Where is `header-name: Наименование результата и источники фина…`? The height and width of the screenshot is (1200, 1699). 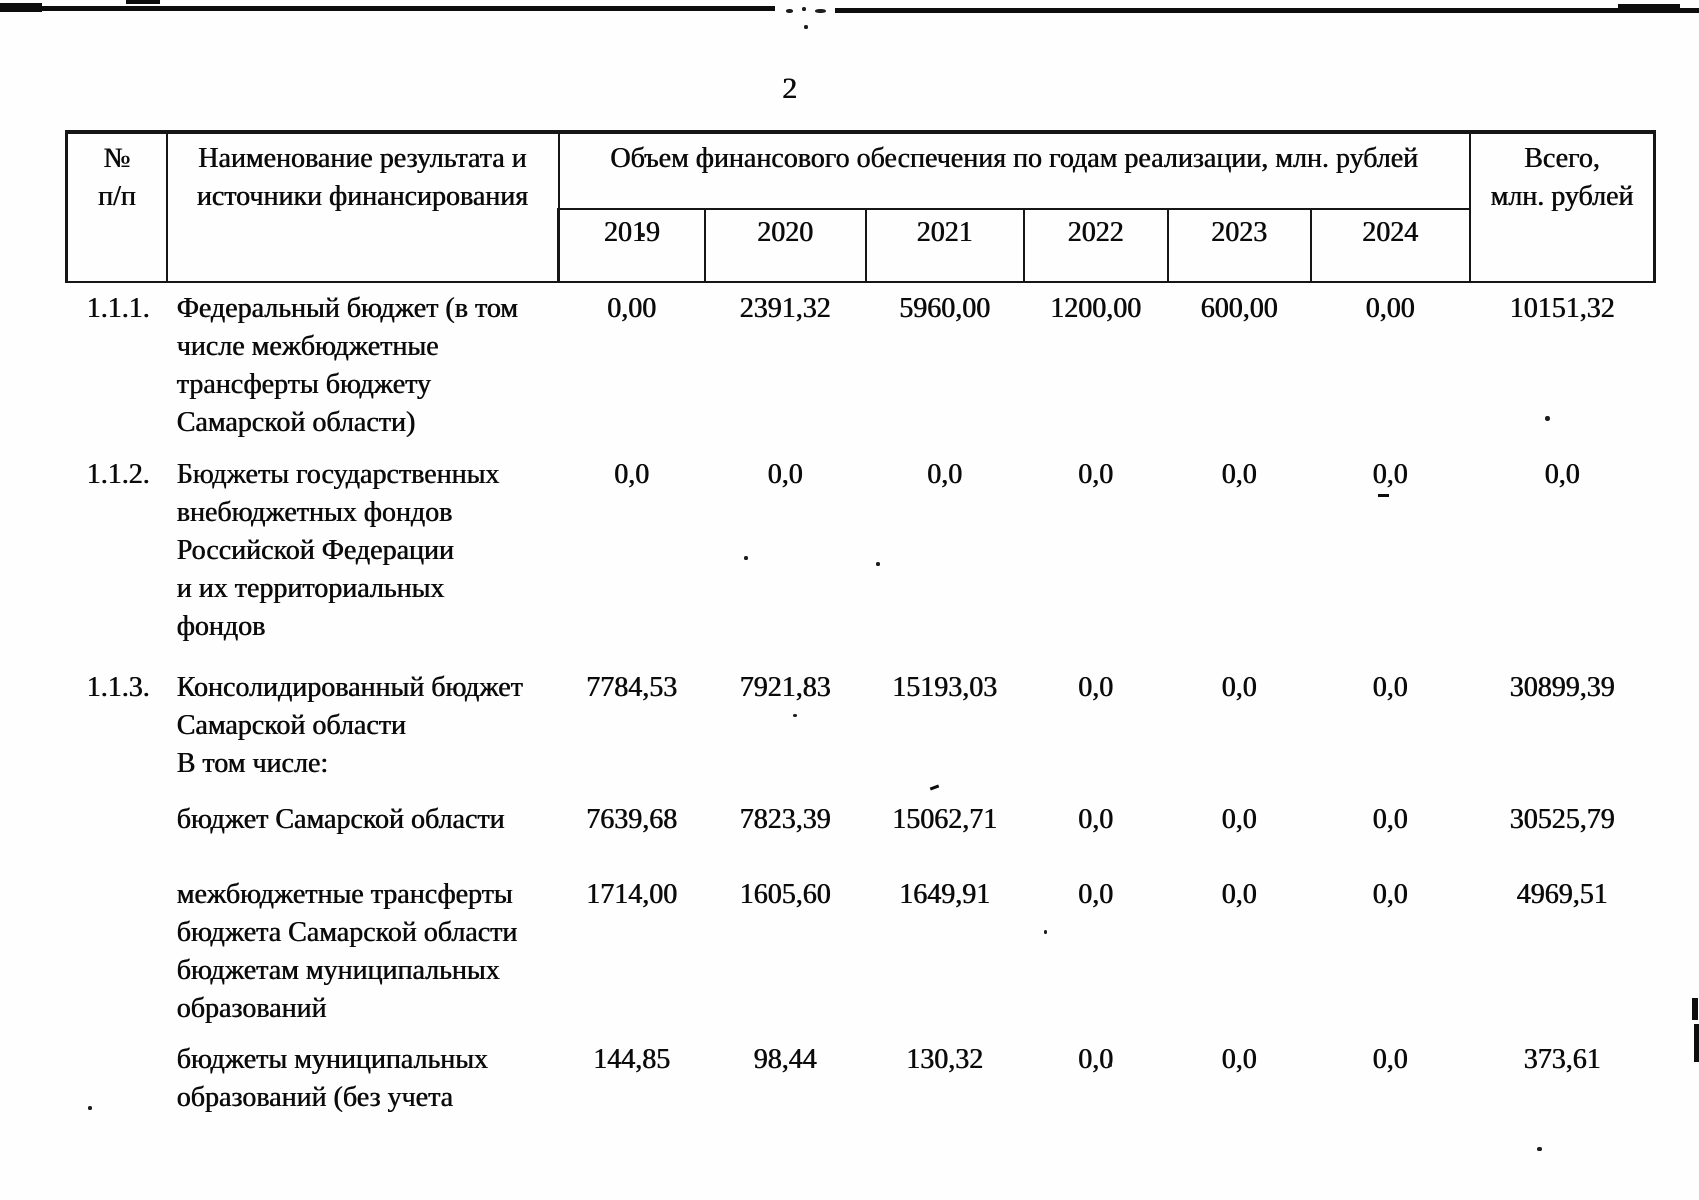 header-name: Наименование результата и источники фина… is located at coordinates (362, 206).